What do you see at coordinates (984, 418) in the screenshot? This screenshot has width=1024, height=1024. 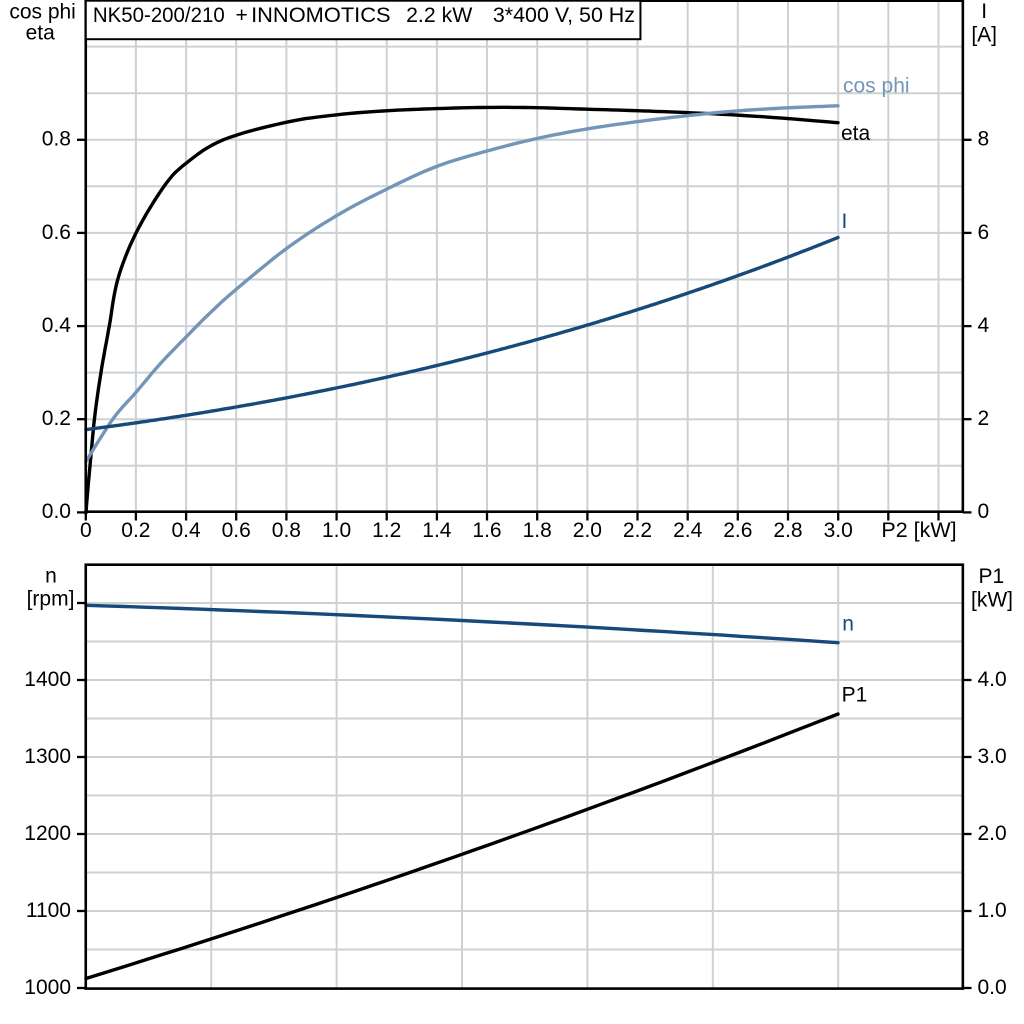 I see `svg-text: 2` at bounding box center [984, 418].